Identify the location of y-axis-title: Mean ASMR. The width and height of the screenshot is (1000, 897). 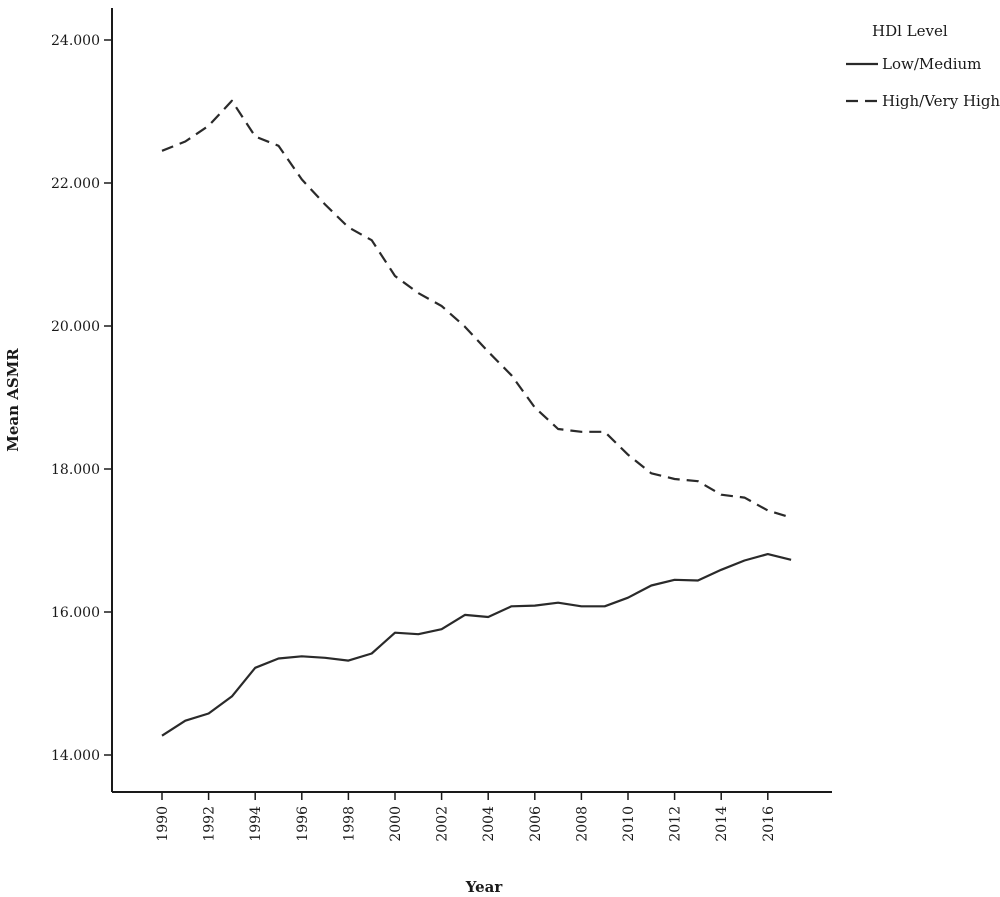
(13, 400).